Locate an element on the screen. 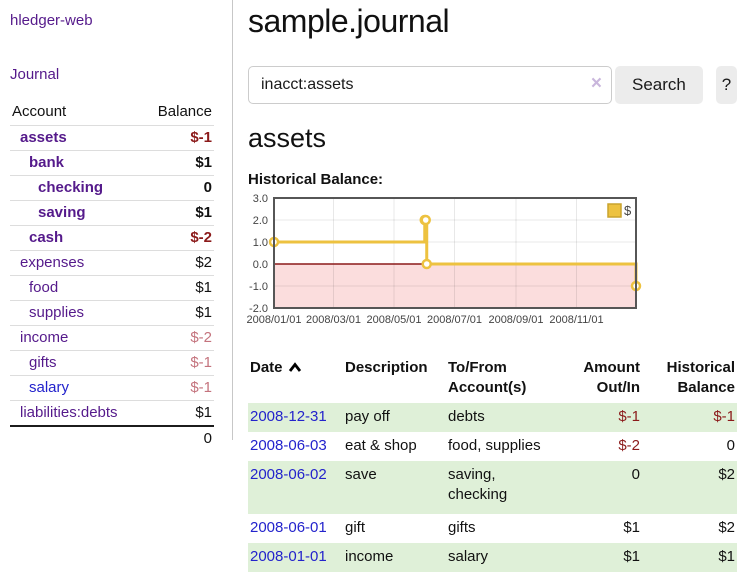 The width and height of the screenshot is (742, 582). account-link-salary: salary is located at coordinates (49, 387).